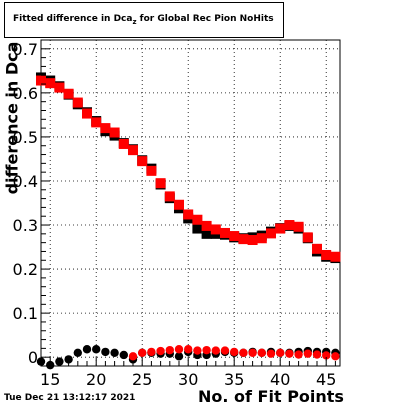 This screenshot has height=409, width=400. Describe the element at coordinates (25, 269) in the screenshot. I see `y-tick-label: 0.2` at that location.